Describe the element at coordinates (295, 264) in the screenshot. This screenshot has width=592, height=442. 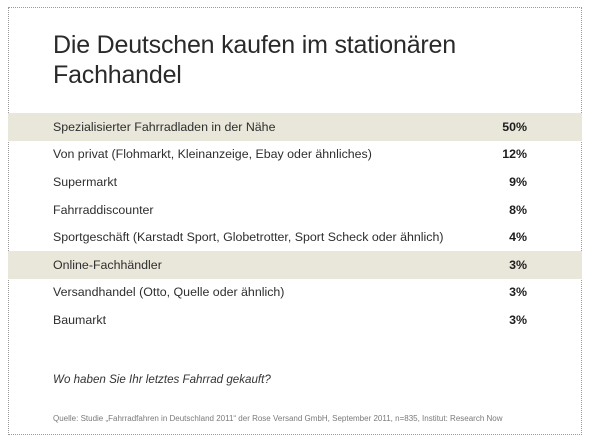
I see `table-row: Online-Fachhändler 3%` at that location.